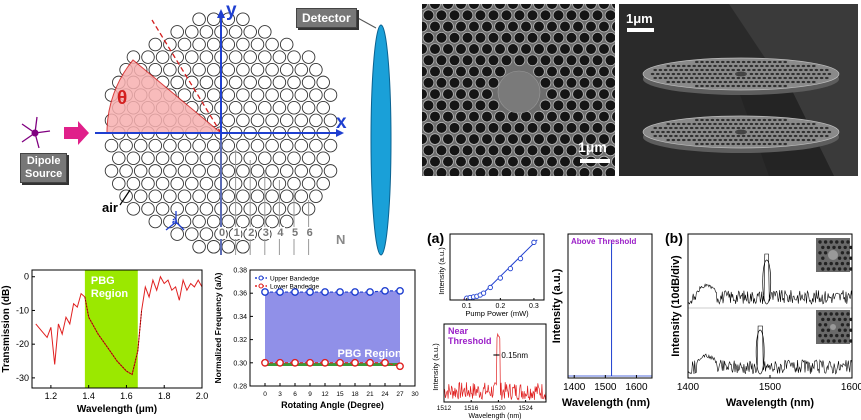  What do you see at coordinates (639, 18) in the screenshot?
I see `sem-tilted-scale-label: 1μm` at bounding box center [639, 18].